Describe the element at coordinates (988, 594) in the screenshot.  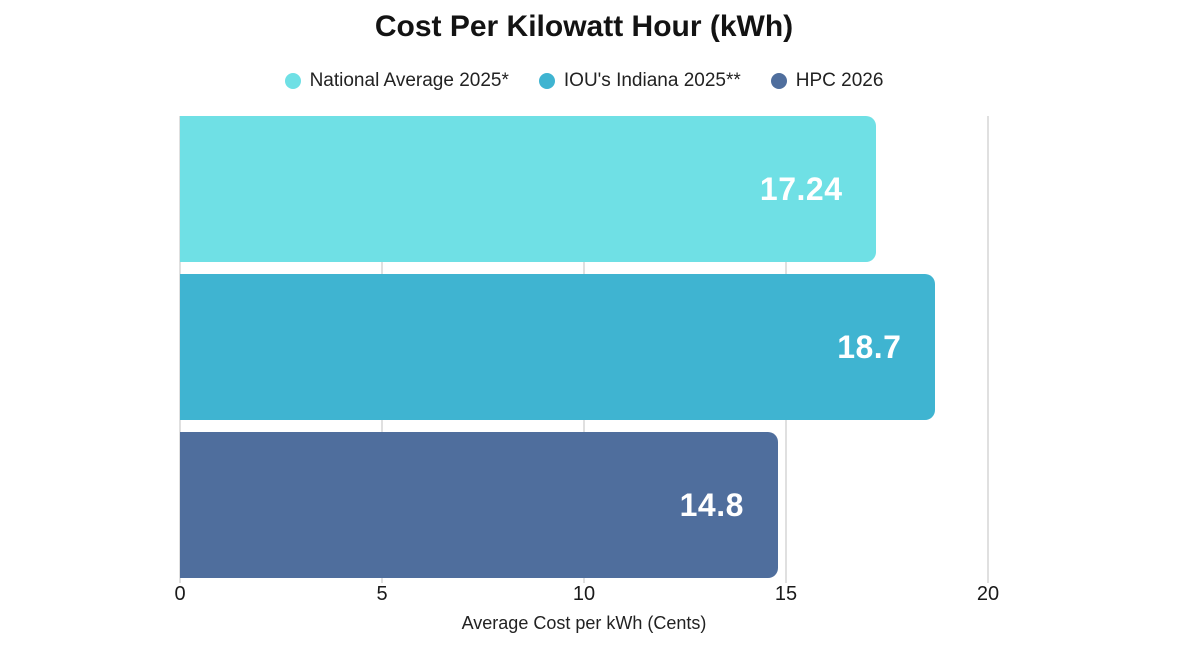
I see `x-tick-label-20: 20` at that location.